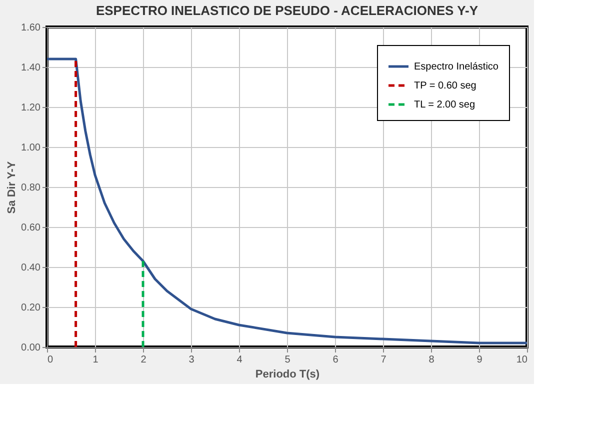 The image size is (604, 443). I want to click on x-tick-label: 1, so click(95, 360).